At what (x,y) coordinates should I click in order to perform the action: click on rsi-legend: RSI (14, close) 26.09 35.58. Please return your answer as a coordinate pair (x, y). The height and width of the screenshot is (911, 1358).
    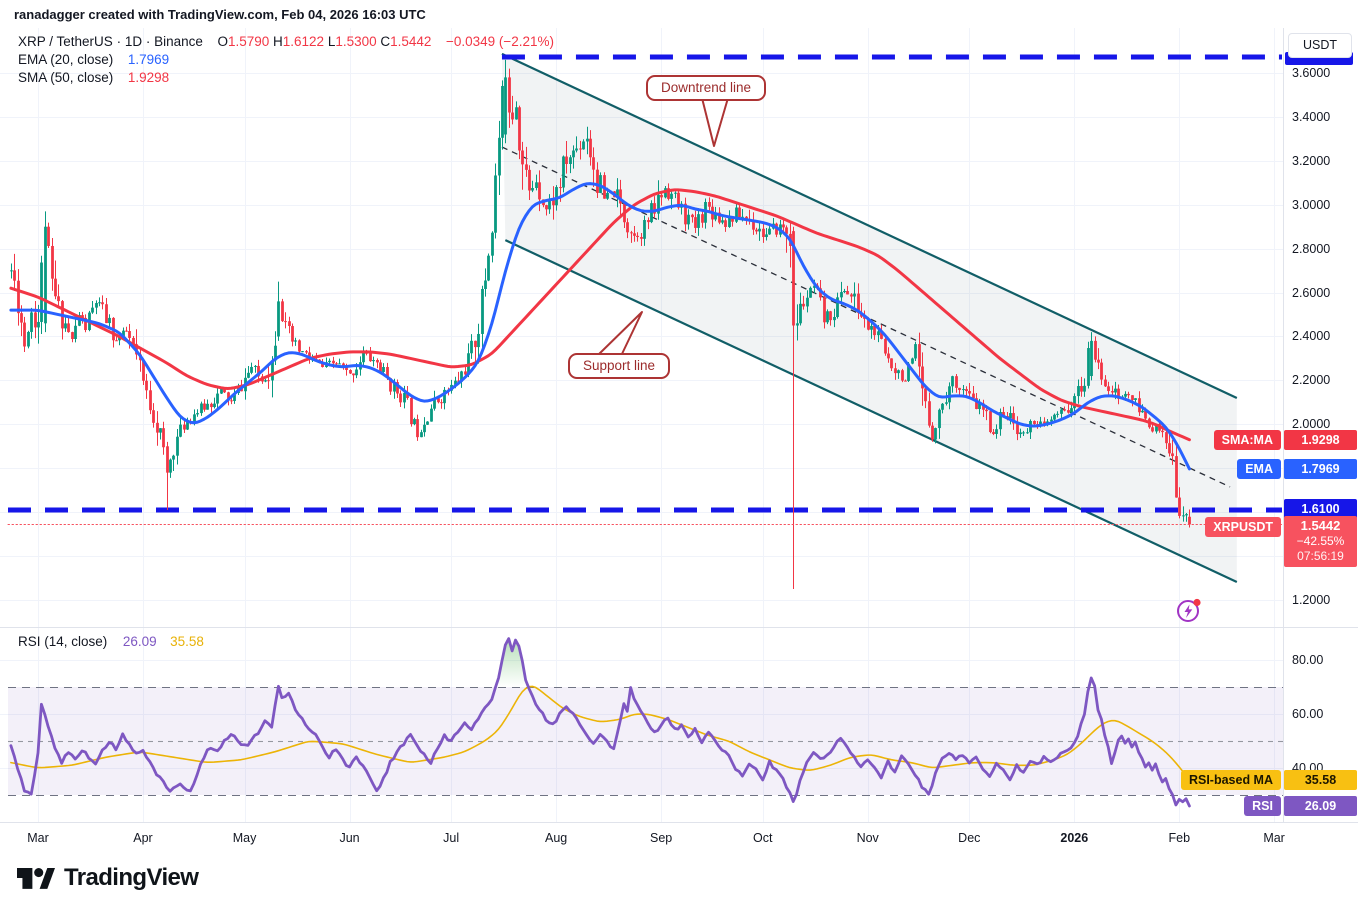
    Looking at the image, I should click on (111, 641).